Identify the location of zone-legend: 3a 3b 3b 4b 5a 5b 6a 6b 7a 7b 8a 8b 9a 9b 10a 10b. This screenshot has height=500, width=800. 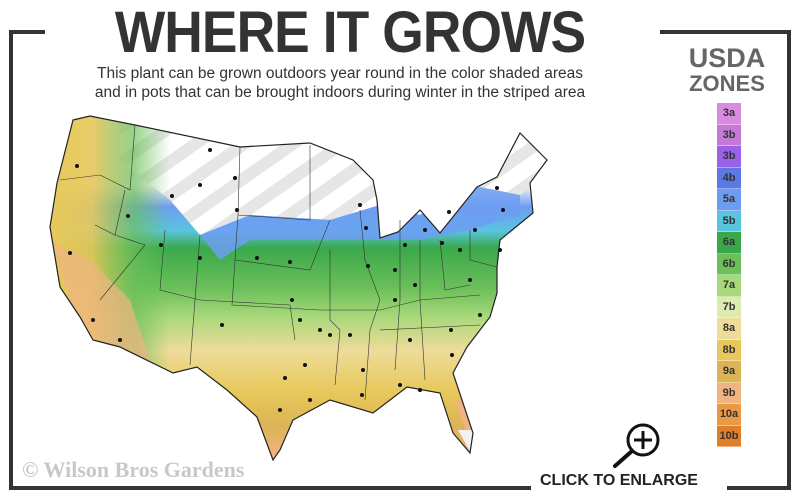
(729, 275).